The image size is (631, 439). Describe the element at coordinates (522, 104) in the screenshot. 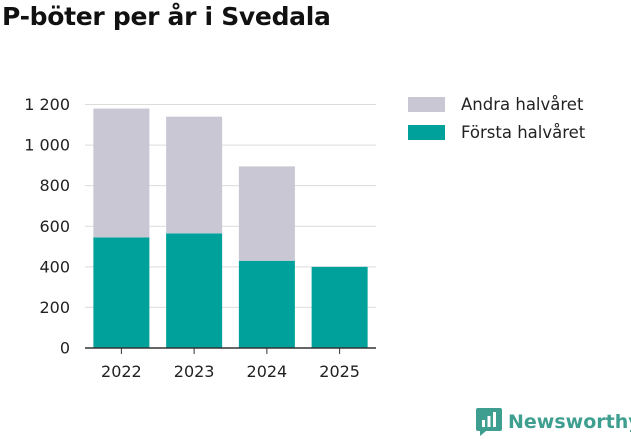

I see `legend-label-andra: Andra halvåret` at that location.